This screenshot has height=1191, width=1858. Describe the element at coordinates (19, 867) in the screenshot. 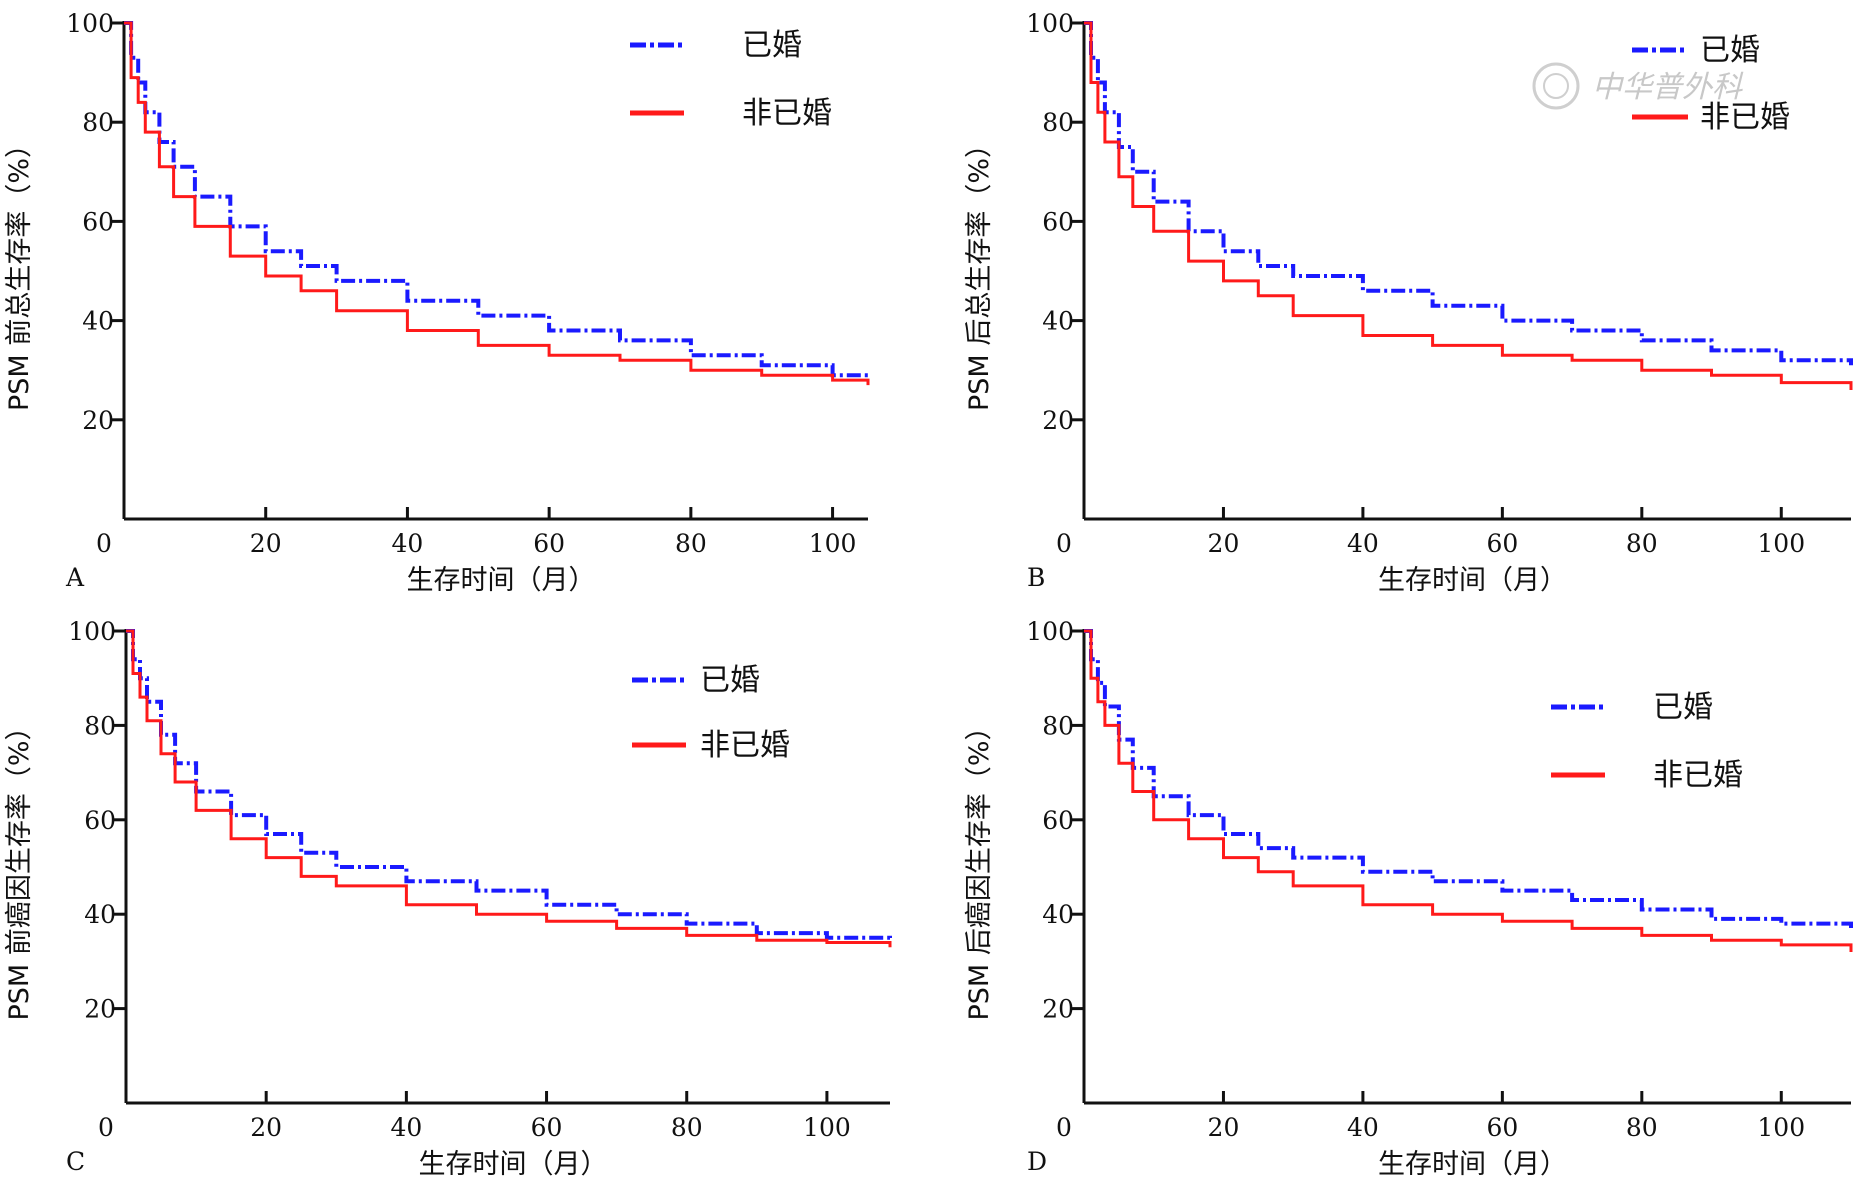

I see `y-axis-title: PSM 前癌因生存率（%）` at that location.